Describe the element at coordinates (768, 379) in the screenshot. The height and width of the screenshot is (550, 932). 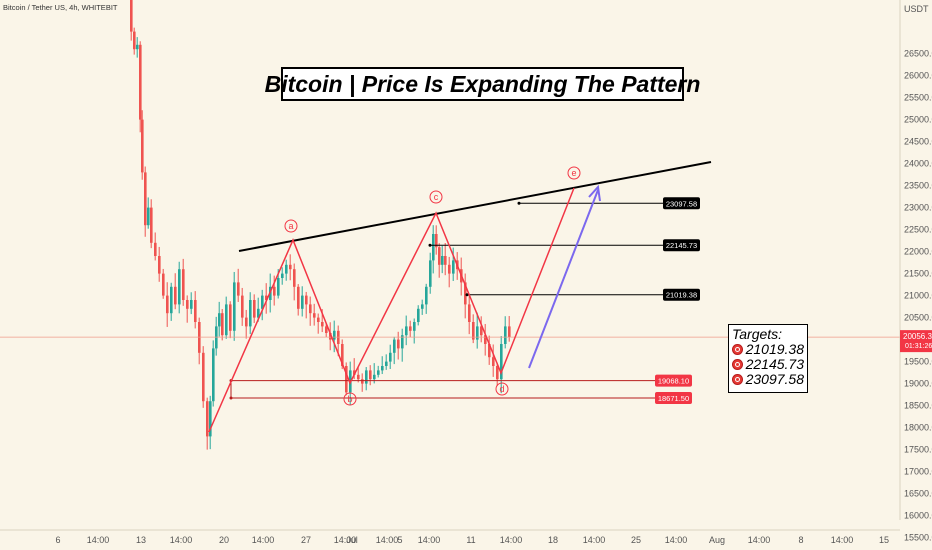
I see `target-item: 23097.58` at that location.